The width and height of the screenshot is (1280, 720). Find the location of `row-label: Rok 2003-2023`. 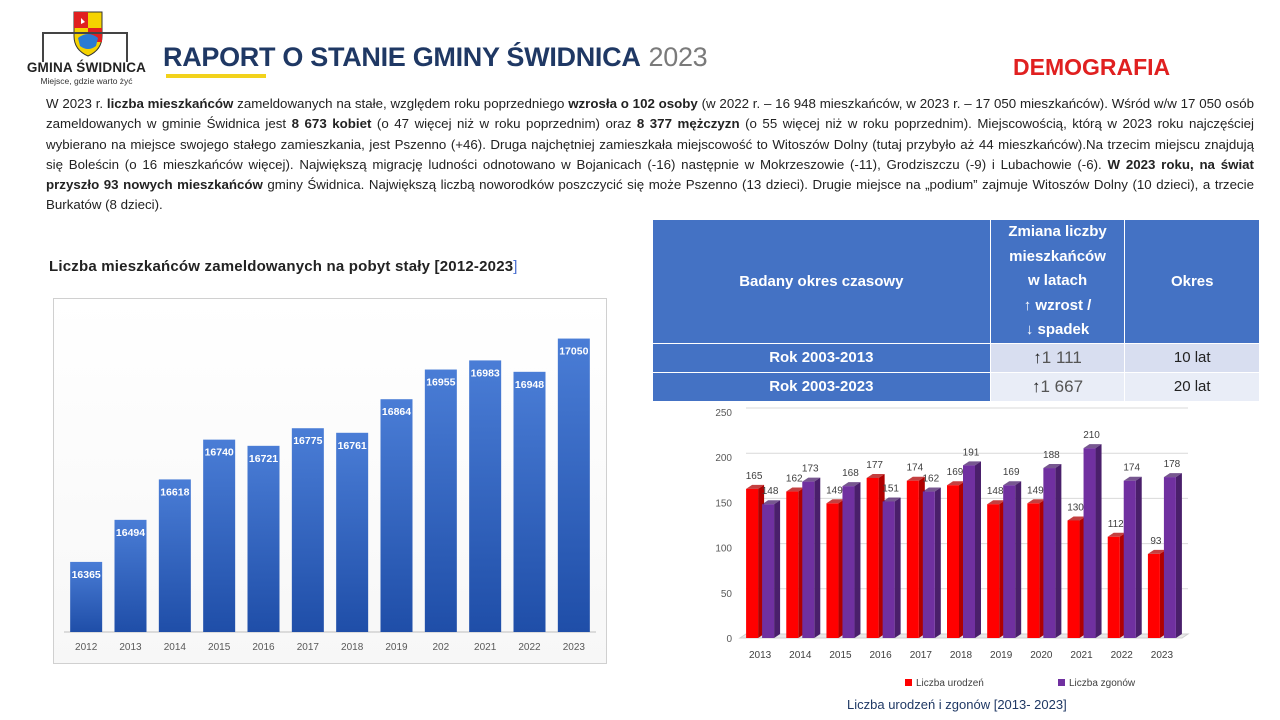

row-label: Rok 2003-2023 is located at coordinates (821, 386).